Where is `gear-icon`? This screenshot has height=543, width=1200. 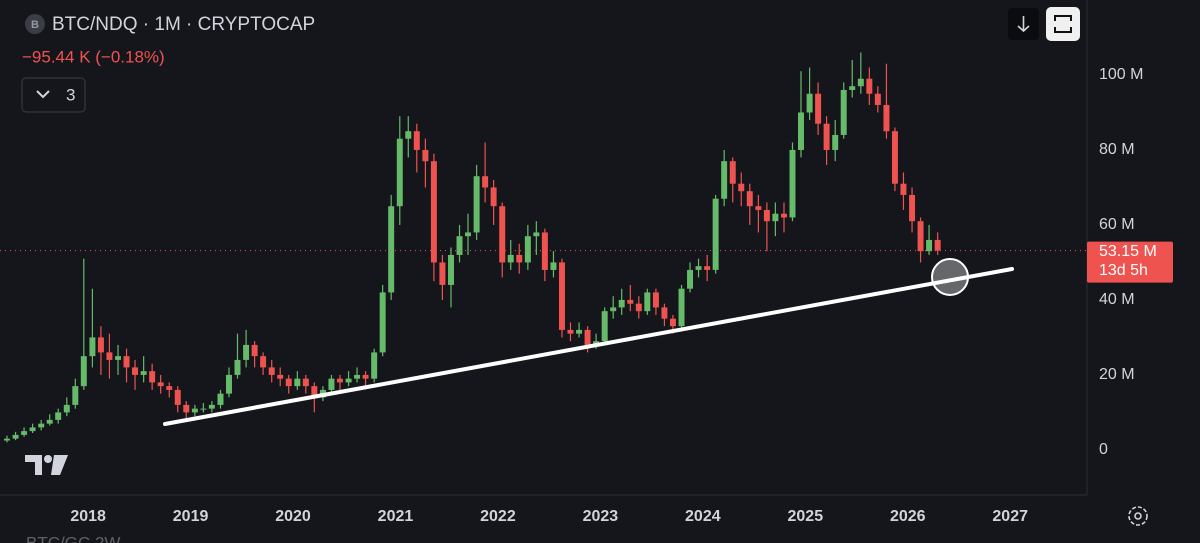 gear-icon is located at coordinates (1138, 516).